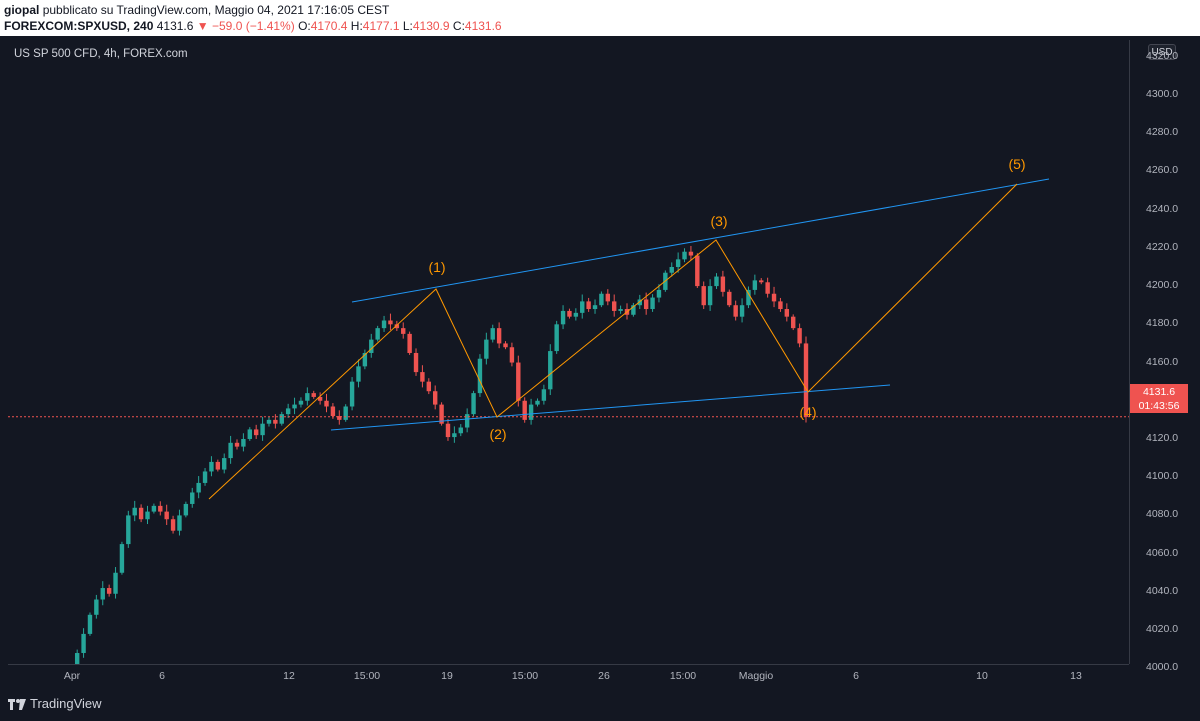 The width and height of the screenshot is (1200, 721). Describe the element at coordinates (1162, 514) in the screenshot. I see `price-axis-label: 4080.0` at that location.